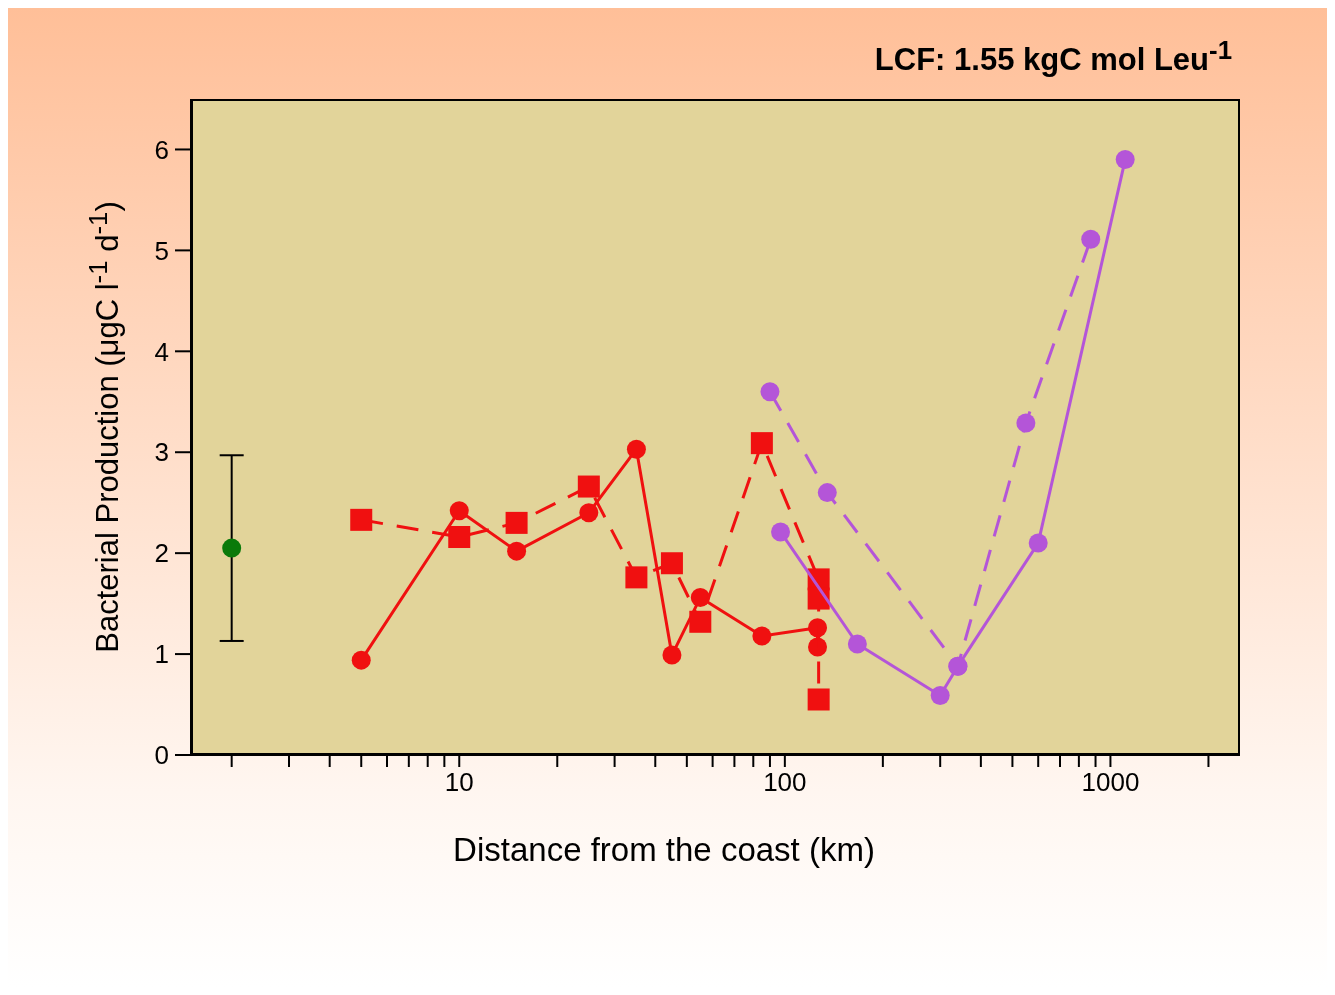 The height and width of the screenshot is (995, 1335). I want to click on y-tick-label: 1, so click(161, 654).